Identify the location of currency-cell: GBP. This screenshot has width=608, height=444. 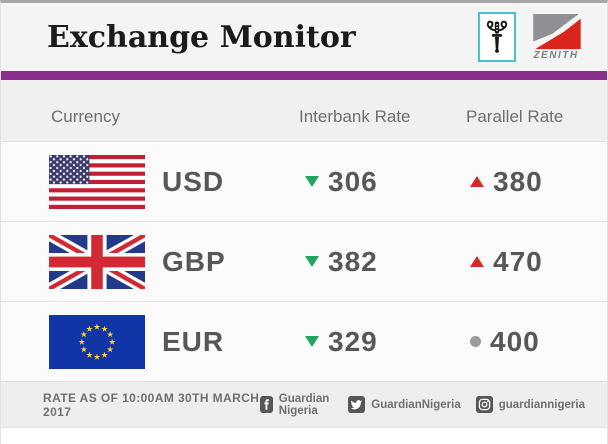
(146, 261).